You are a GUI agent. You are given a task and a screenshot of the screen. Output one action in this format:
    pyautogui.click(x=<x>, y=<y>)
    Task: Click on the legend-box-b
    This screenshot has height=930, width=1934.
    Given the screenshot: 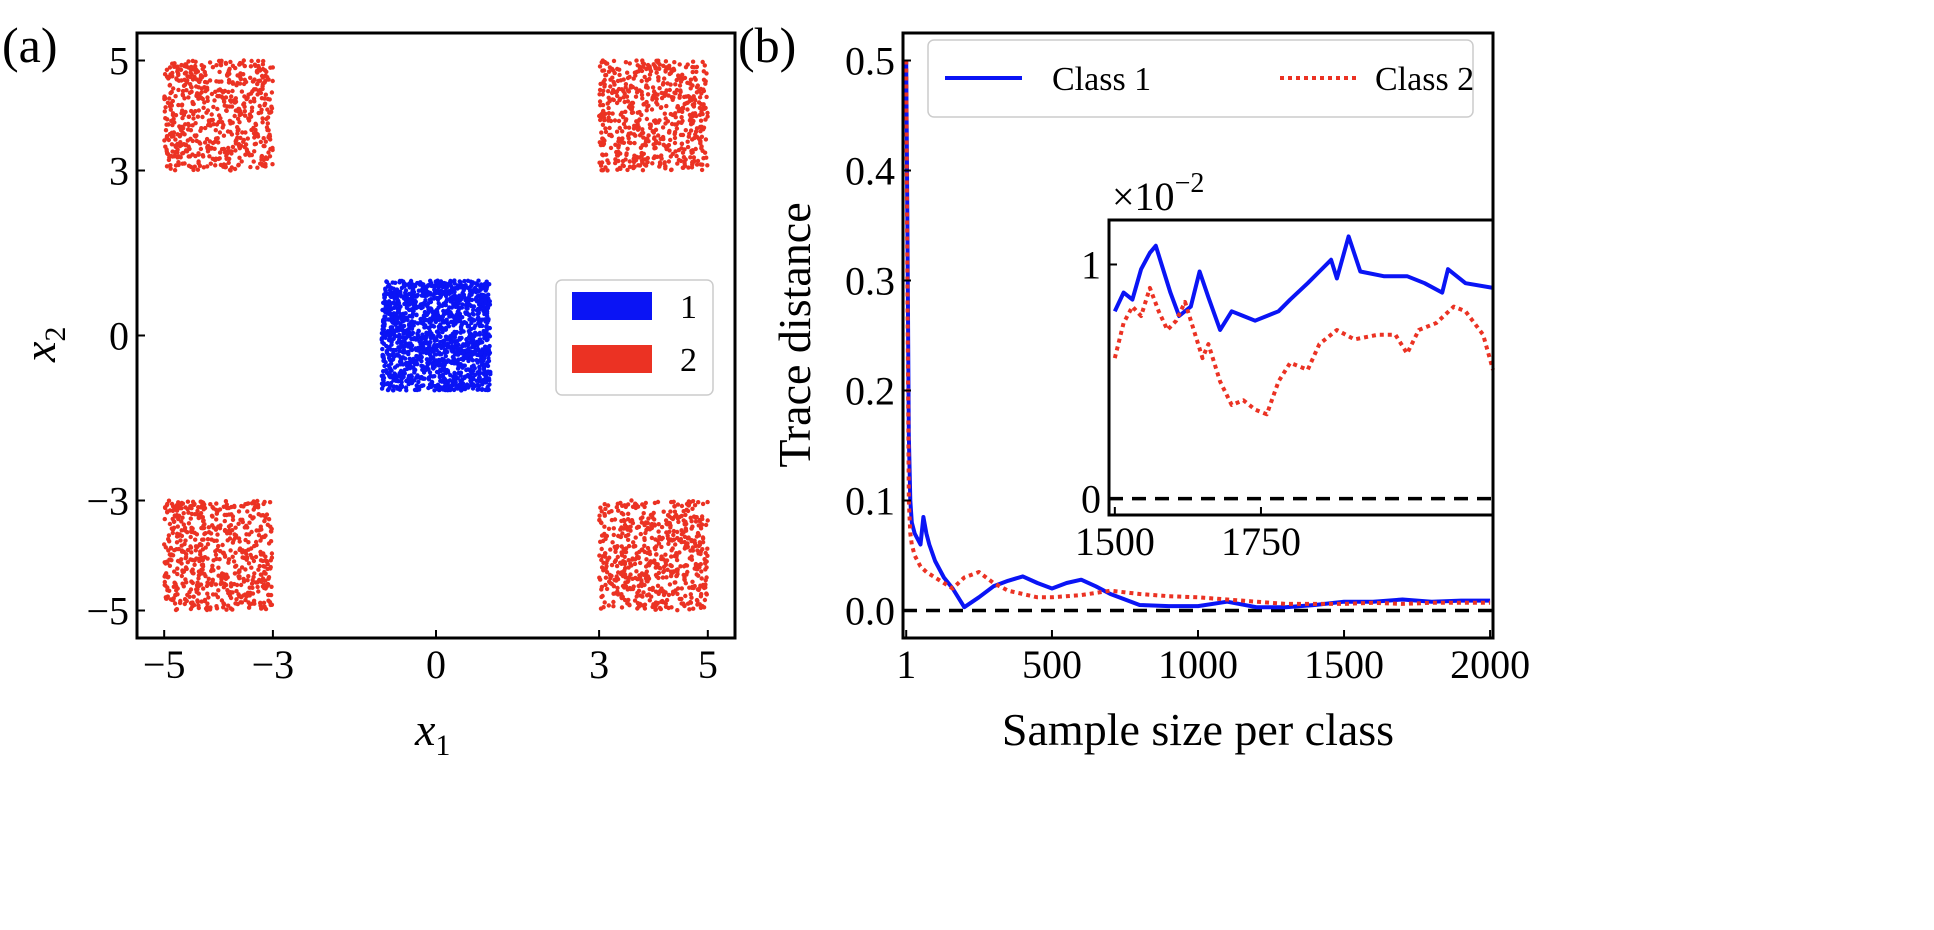 What is the action you would take?
    pyautogui.click(x=1200, y=78)
    